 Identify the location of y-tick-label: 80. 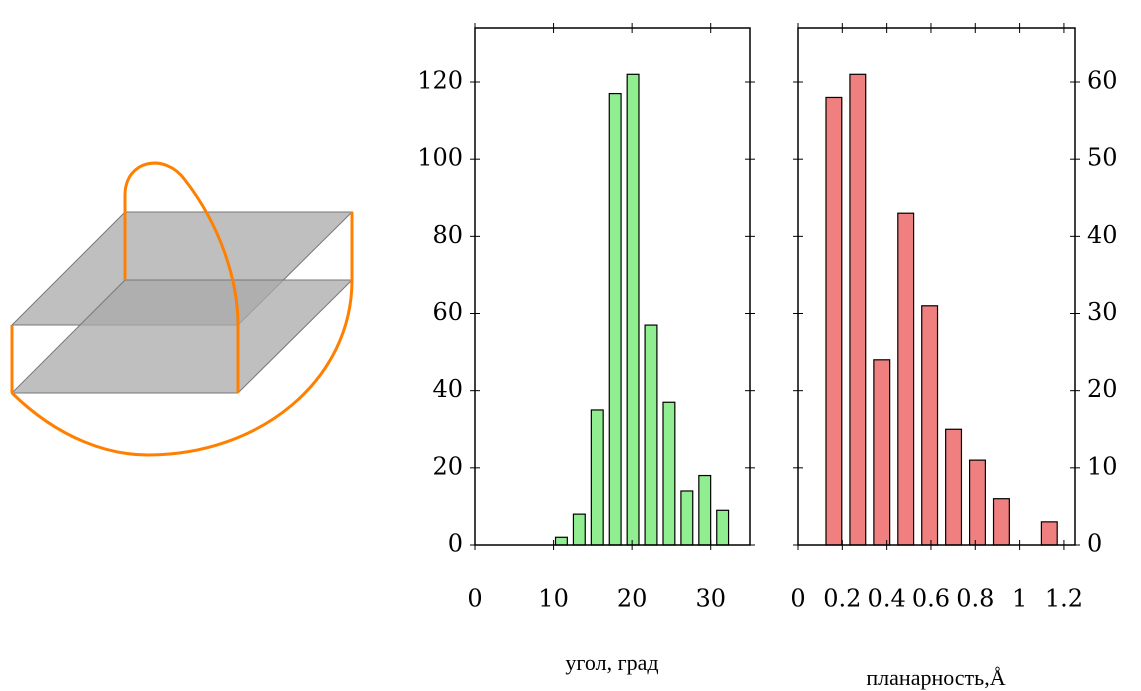
(447, 235).